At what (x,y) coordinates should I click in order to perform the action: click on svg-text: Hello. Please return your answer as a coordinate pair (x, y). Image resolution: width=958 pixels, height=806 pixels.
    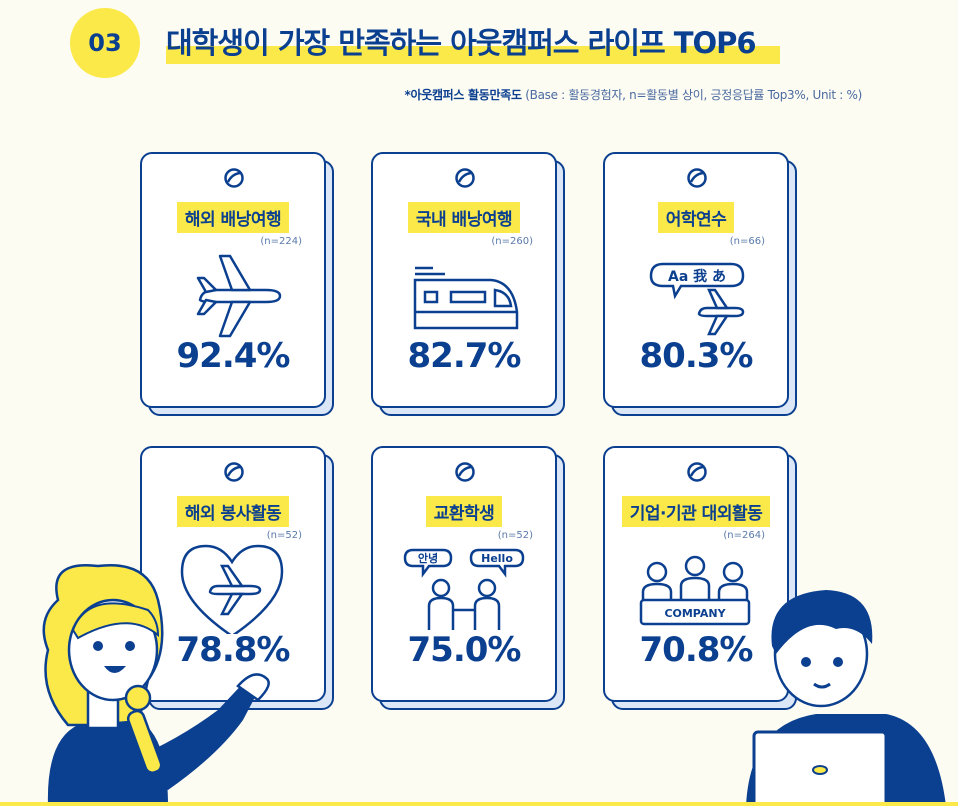
    Looking at the image, I should click on (497, 558).